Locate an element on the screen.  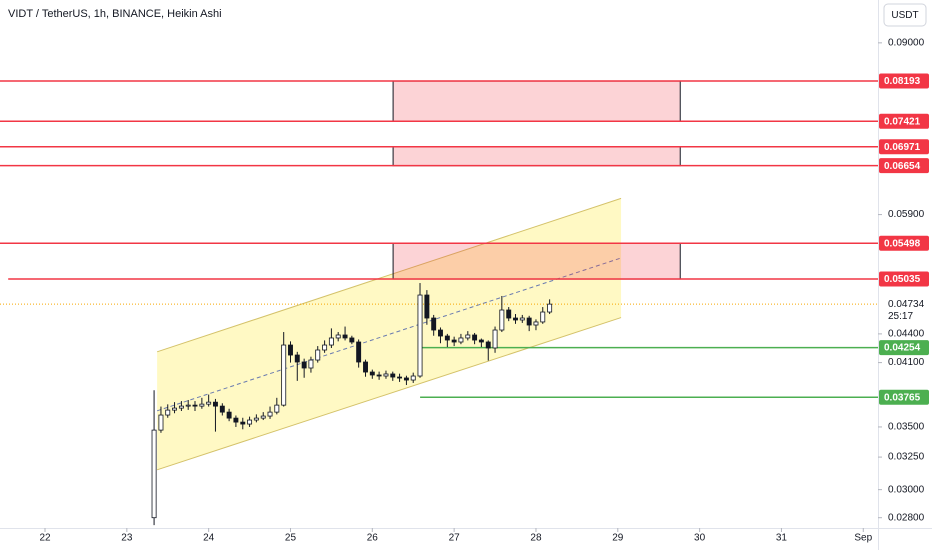
channel-upper is located at coordinates (389, 275).